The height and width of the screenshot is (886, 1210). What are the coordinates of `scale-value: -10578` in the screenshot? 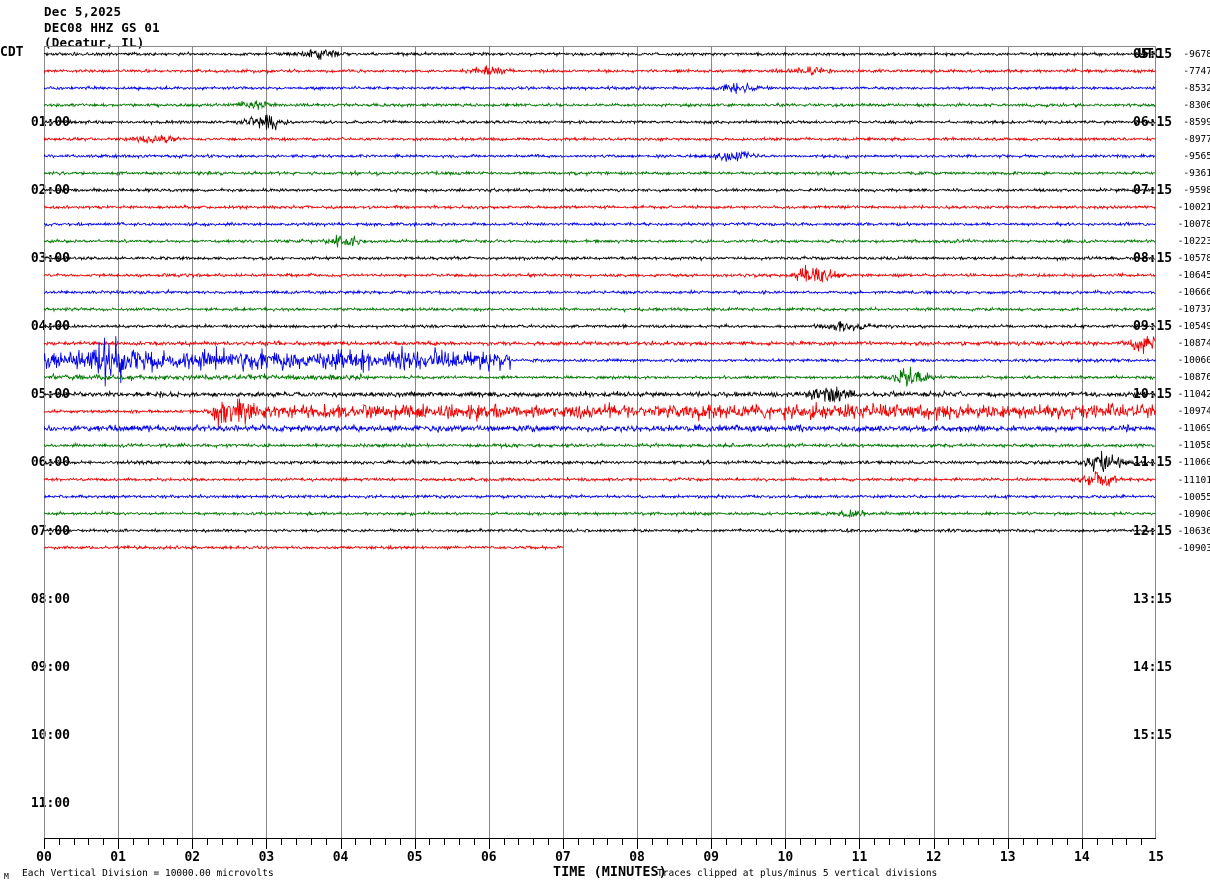 It's located at (1193, 259).